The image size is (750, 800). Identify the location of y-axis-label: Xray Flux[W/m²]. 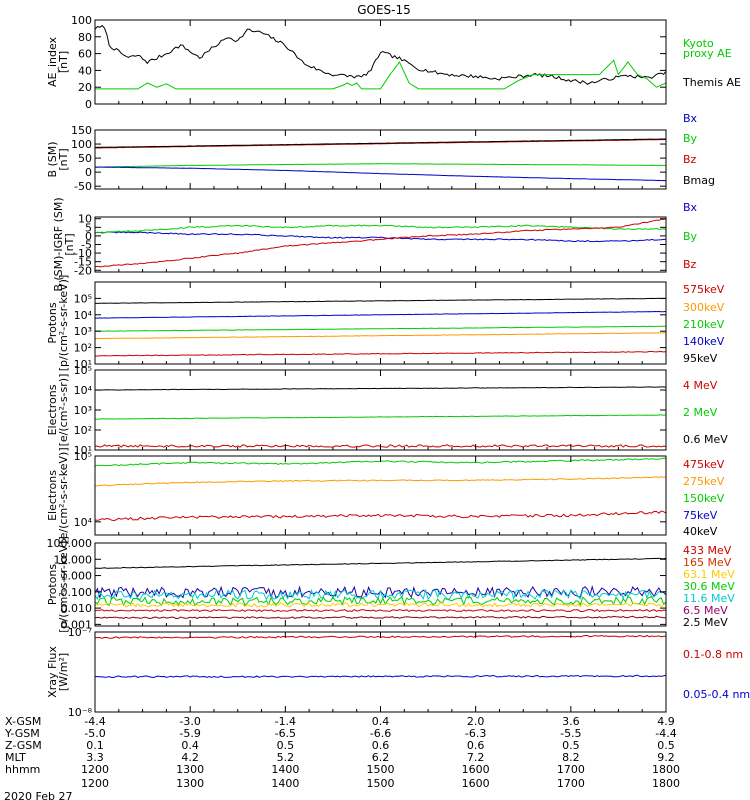
(58, 672).